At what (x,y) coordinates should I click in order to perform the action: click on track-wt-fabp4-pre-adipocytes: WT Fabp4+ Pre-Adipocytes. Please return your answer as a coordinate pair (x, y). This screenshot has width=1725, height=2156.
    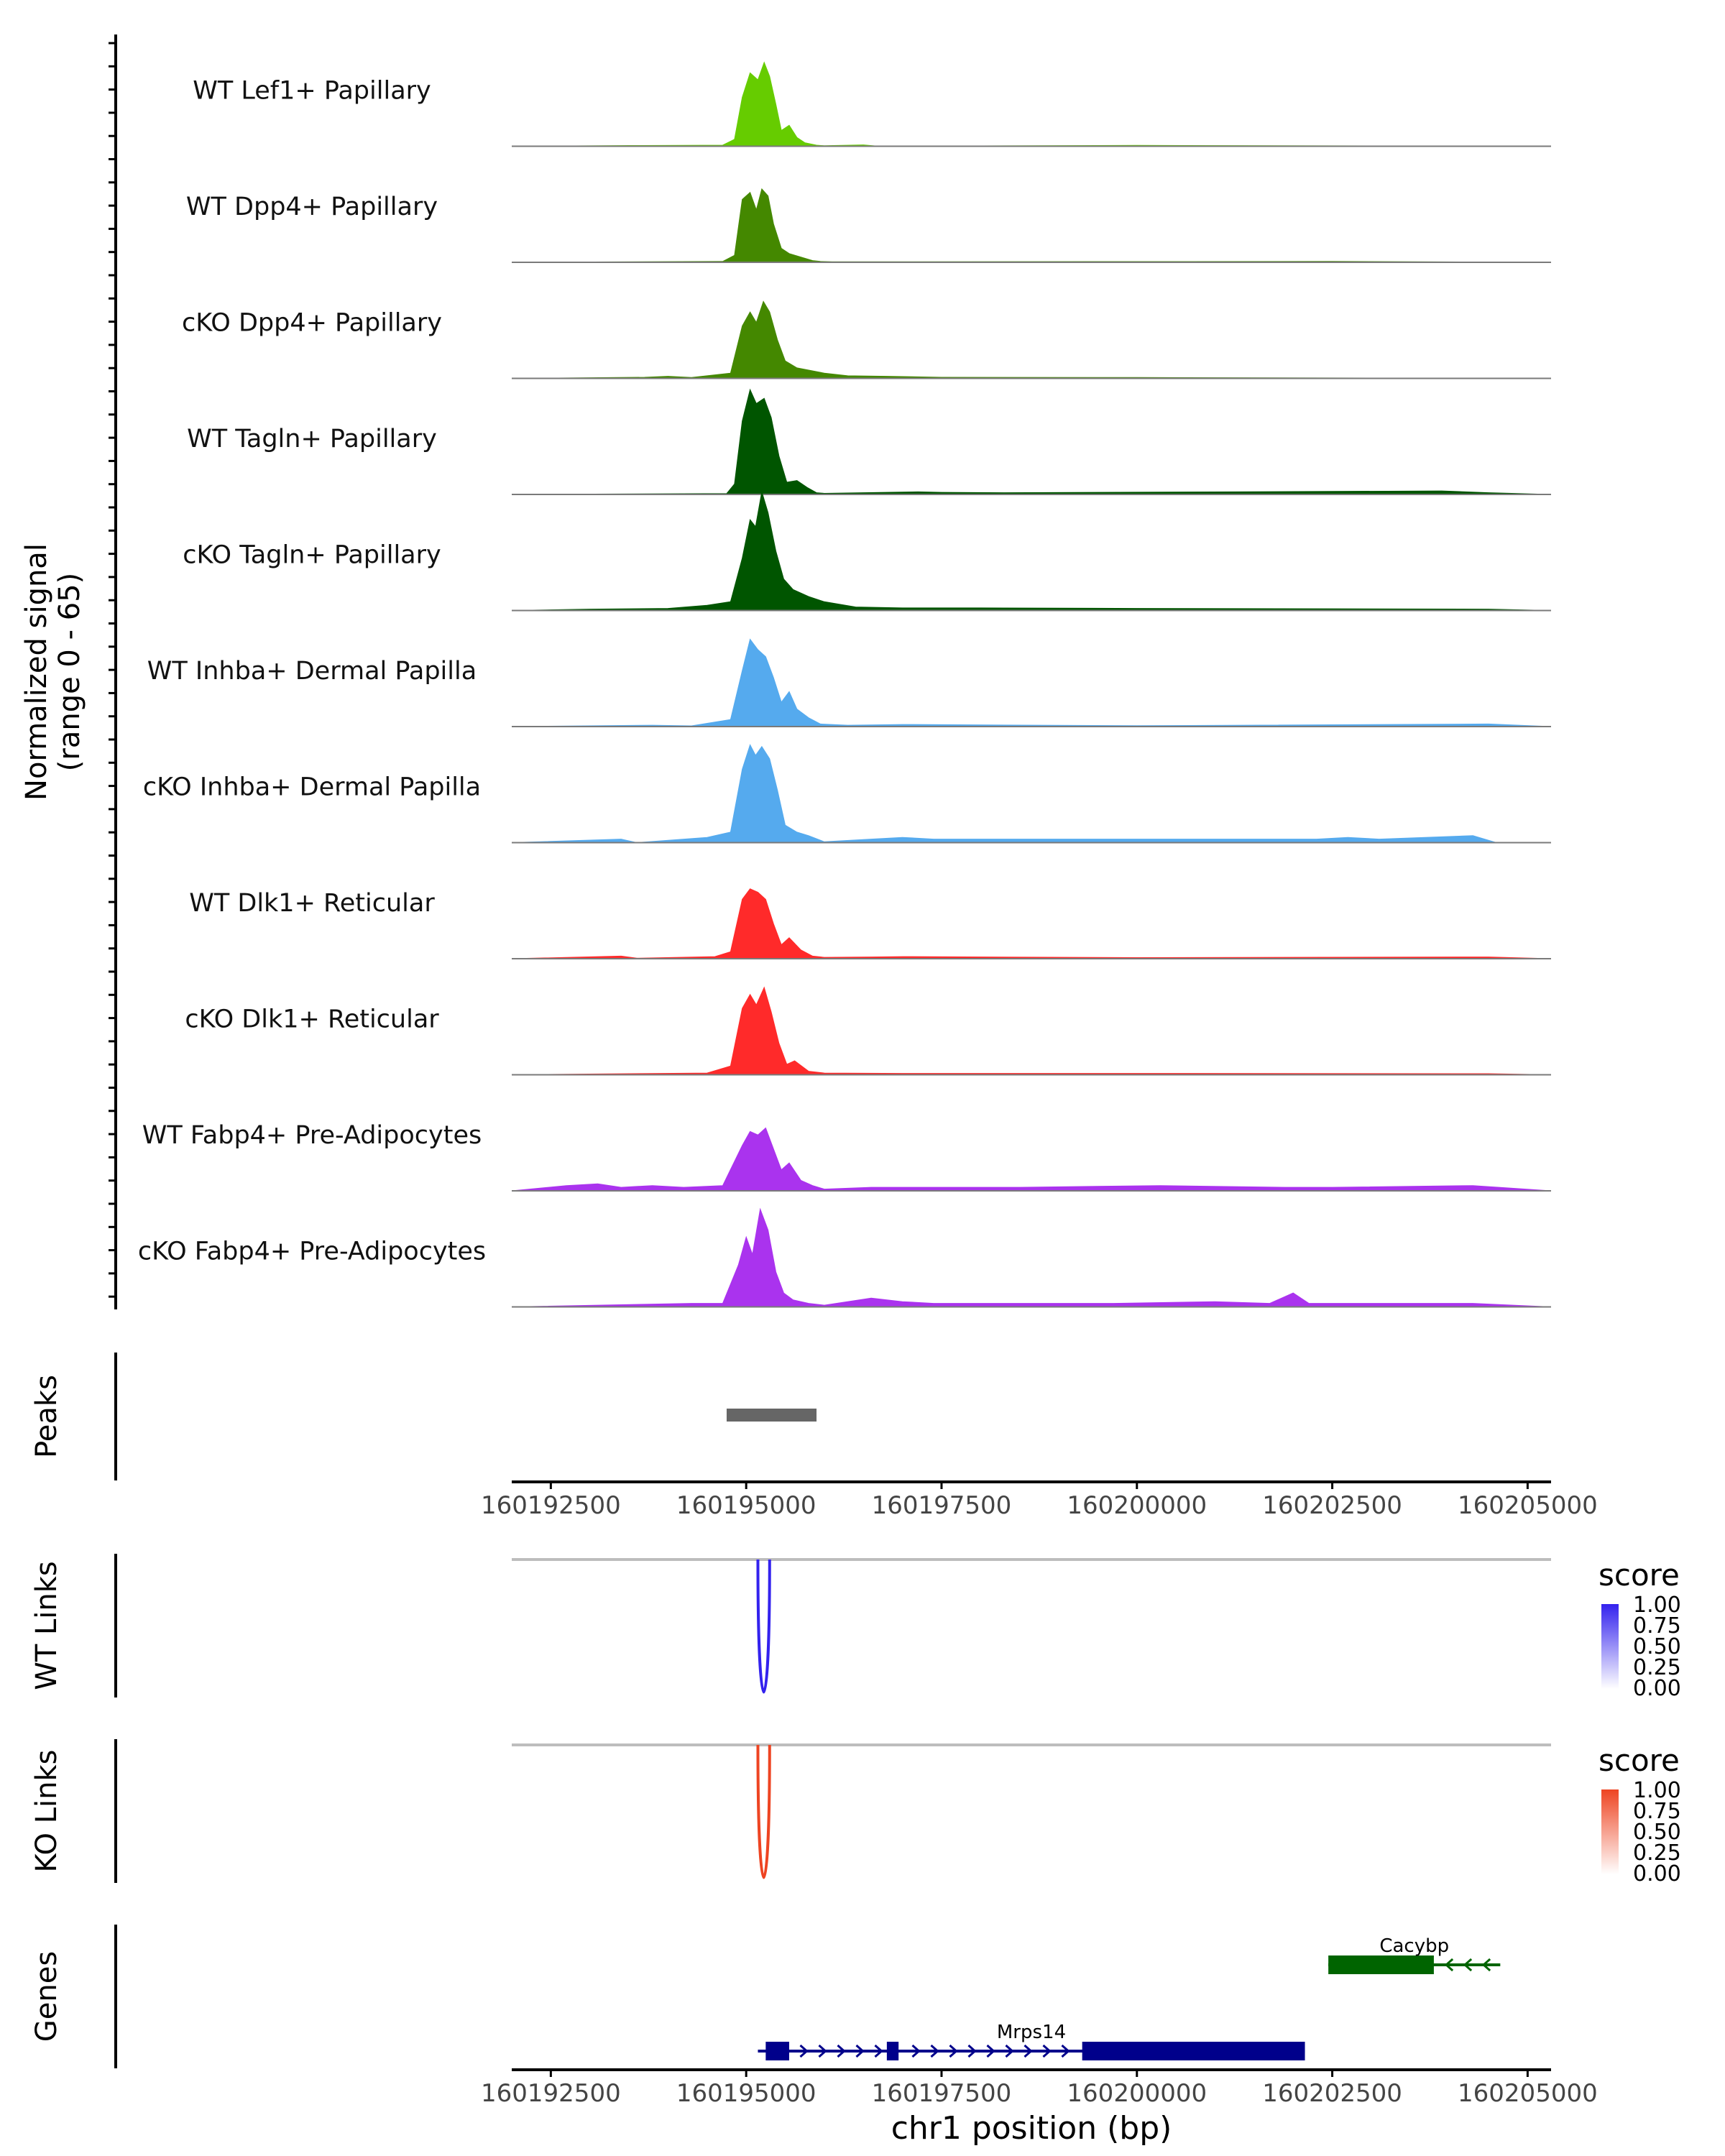
    Looking at the image, I should click on (847, 1156).